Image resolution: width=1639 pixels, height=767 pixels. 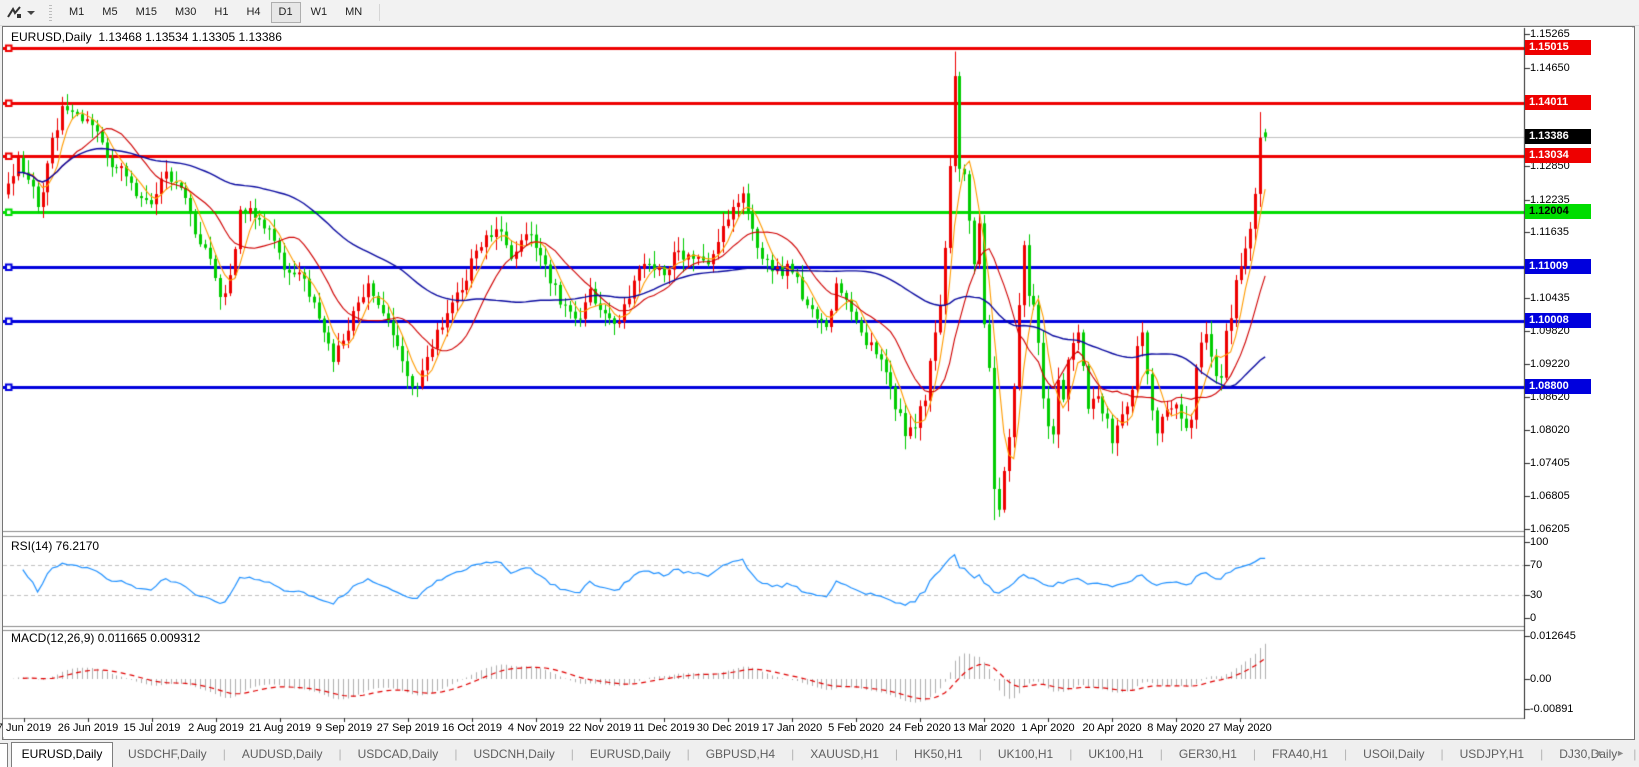 What do you see at coordinates (1558, 102) in the screenshot?
I see `hline-price-tag: 1.14011` at bounding box center [1558, 102].